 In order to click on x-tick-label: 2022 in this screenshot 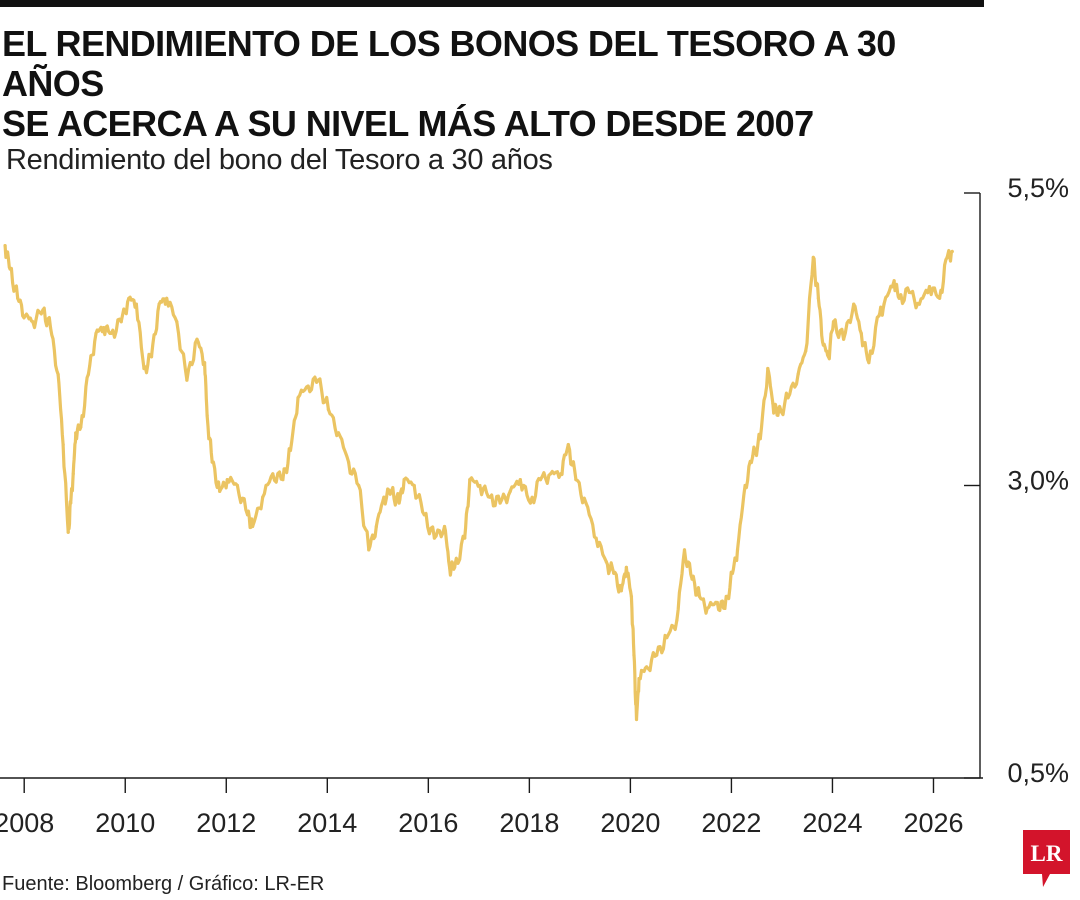, I will do `click(731, 823)`.